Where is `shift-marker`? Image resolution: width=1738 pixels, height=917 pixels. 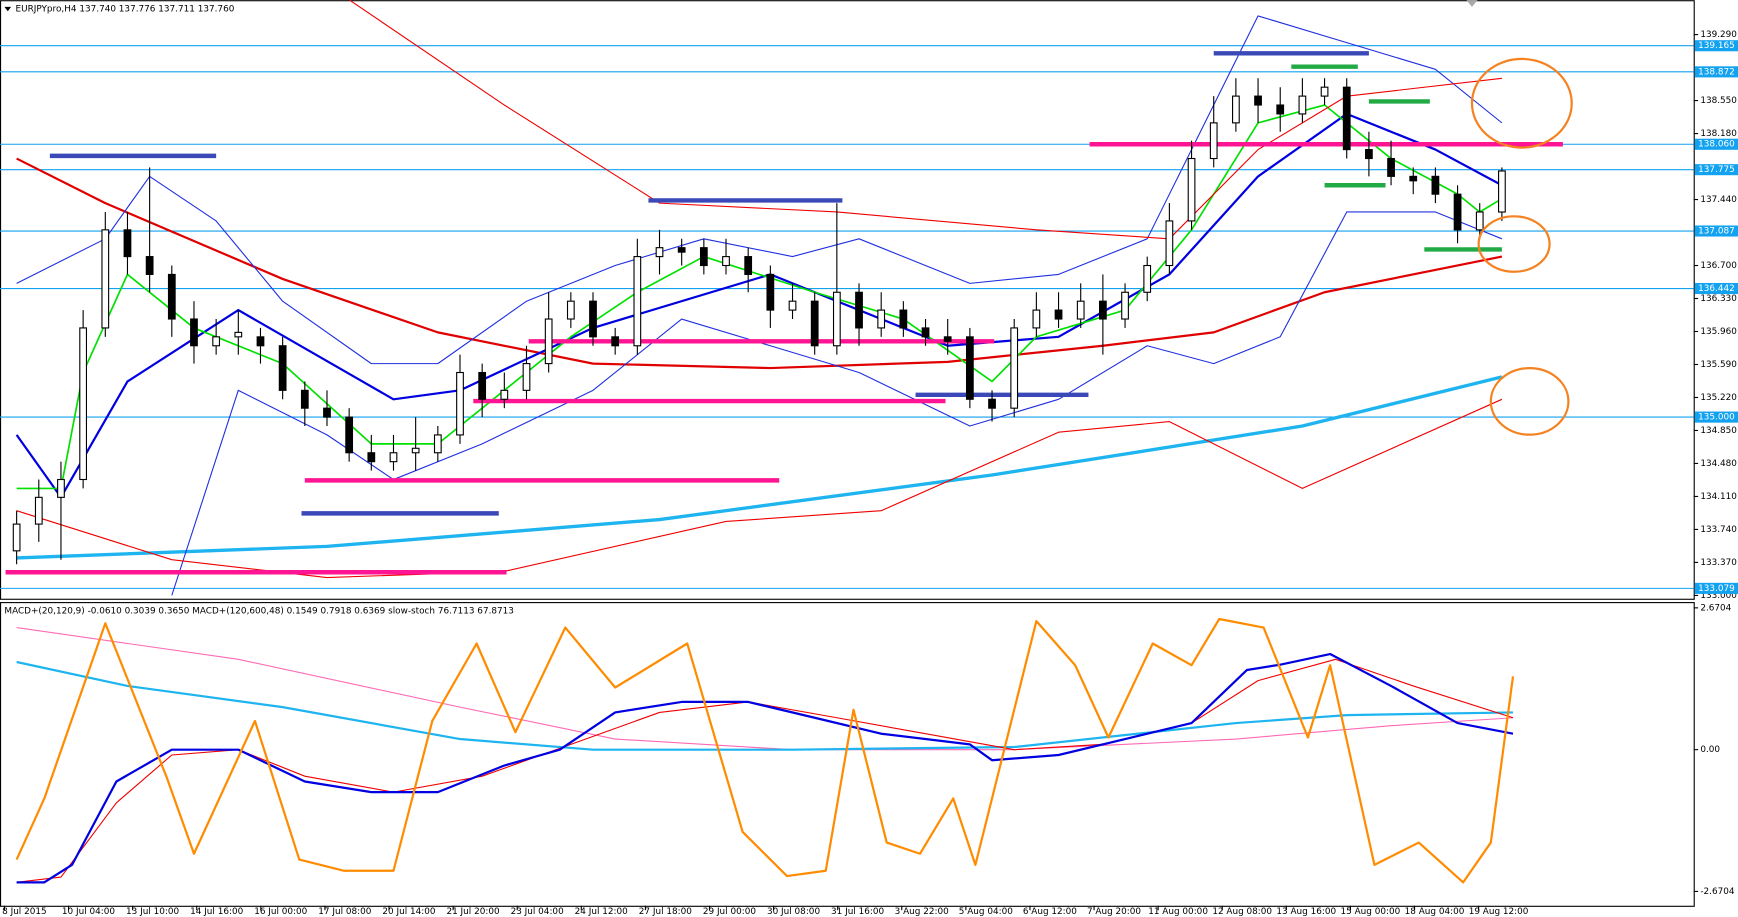 shift-marker is located at coordinates (1472, 3).